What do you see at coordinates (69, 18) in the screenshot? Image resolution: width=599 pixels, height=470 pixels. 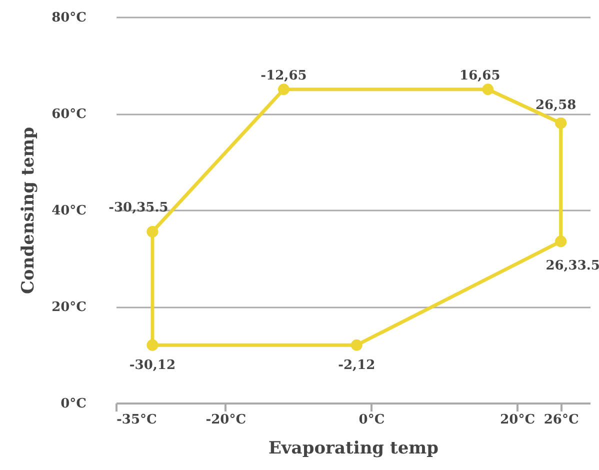 I see `y-tick-label: 80°C` at bounding box center [69, 18].